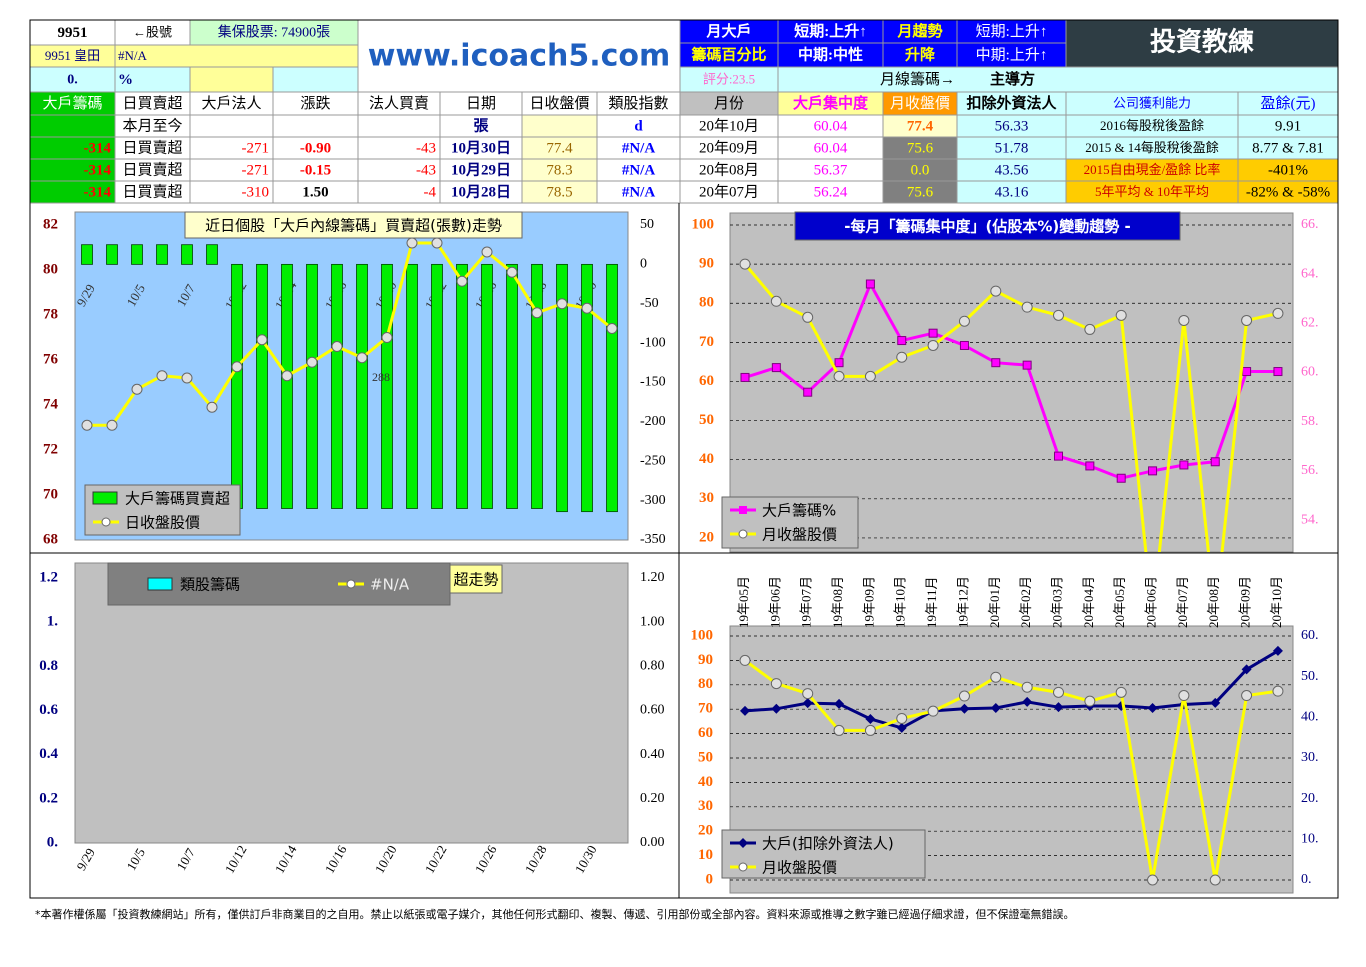  I want to click on y2-tick-label: 0.00, so click(652, 842).